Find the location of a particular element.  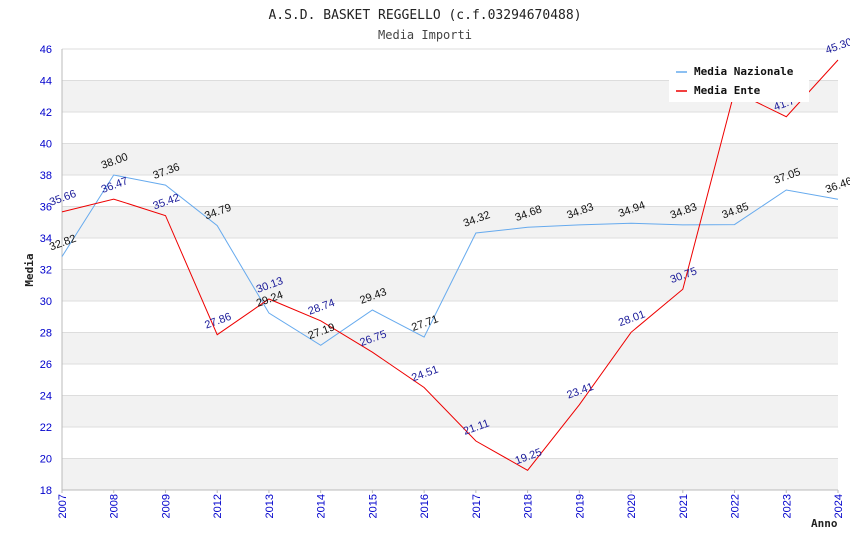

y-tick-label: 28 is located at coordinates (46, 334).